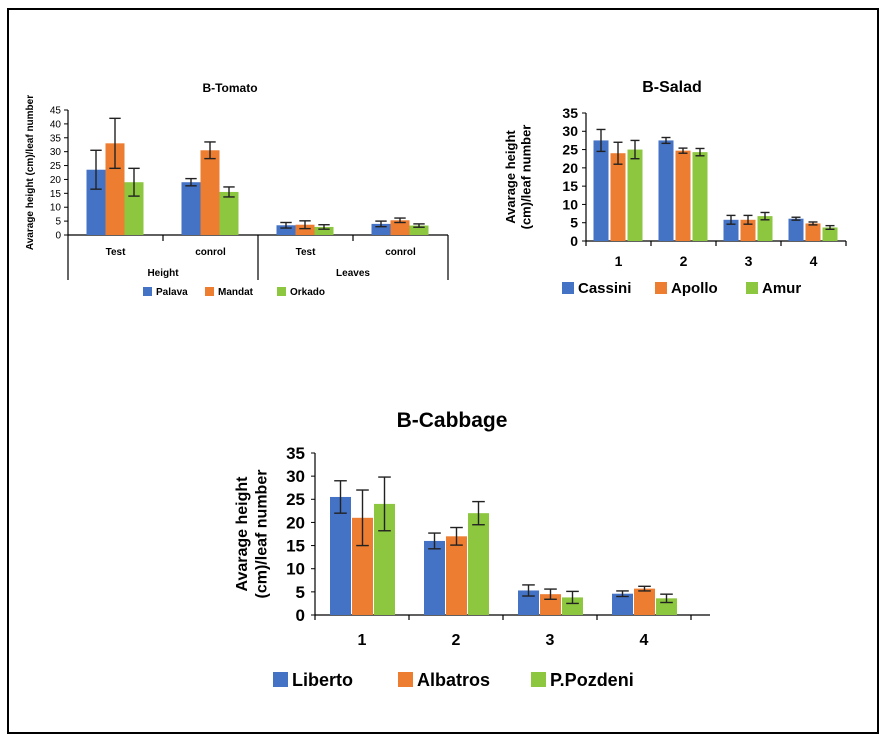  I want to click on legend-label: Apollo, so click(694, 288).